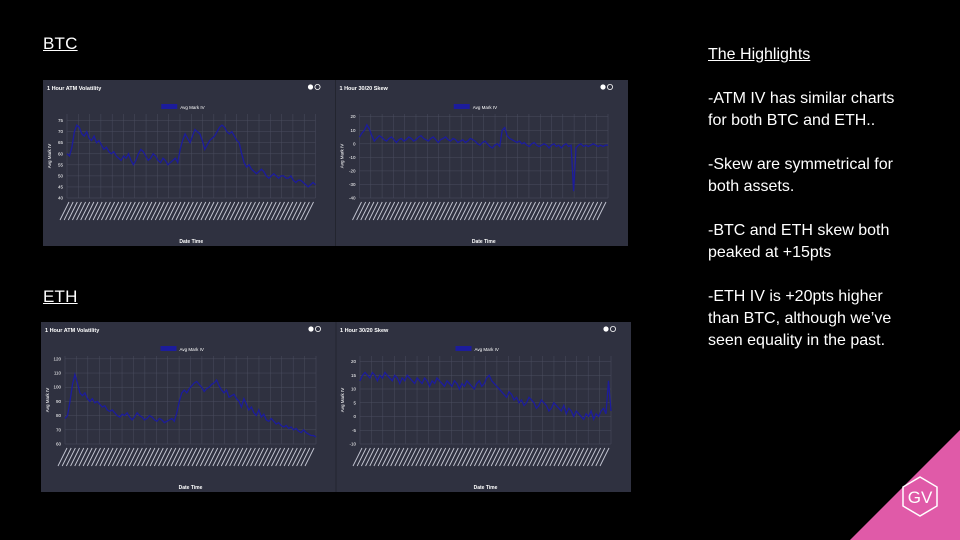 The height and width of the screenshot is (540, 960). I want to click on chart-title: 1 Hour ATM Volatility, so click(72, 331).